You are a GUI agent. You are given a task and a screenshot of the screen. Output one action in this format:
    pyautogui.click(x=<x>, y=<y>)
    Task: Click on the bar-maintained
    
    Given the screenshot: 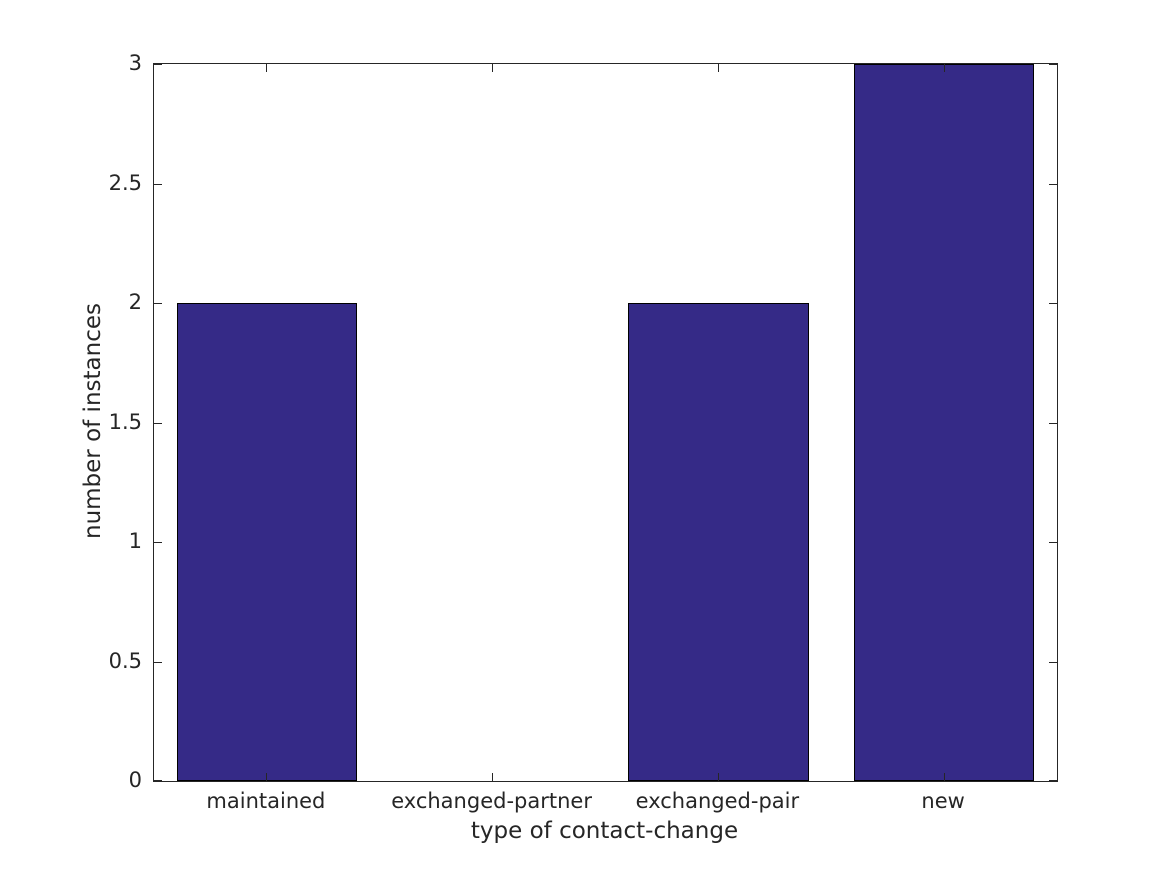 What is the action you would take?
    pyautogui.click(x=267, y=542)
    